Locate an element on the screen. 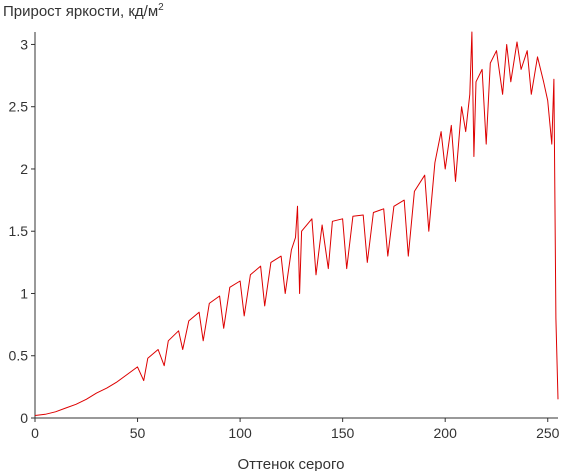 This screenshot has width=561, height=471. x-tick-label: 200 is located at coordinates (446, 433).